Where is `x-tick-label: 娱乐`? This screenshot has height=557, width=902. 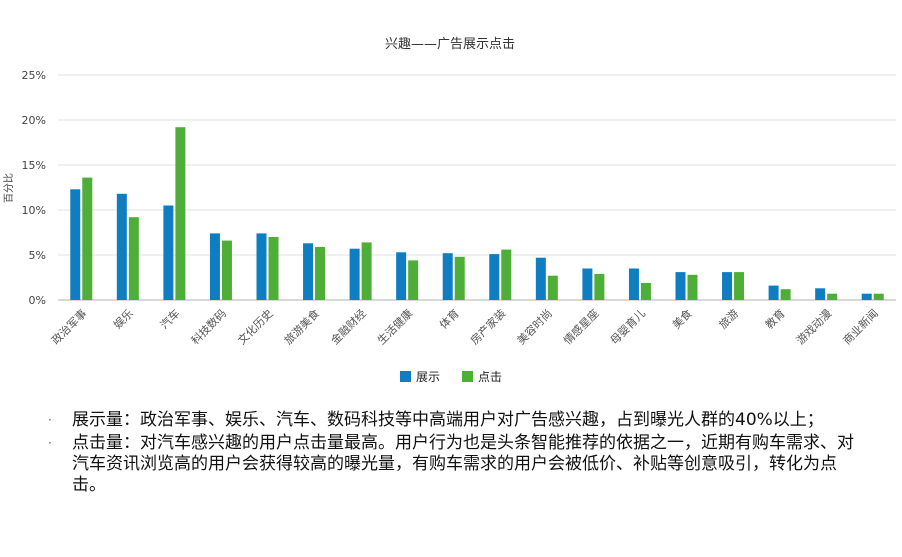
x-tick-label: 娱乐 is located at coordinates (122, 318).